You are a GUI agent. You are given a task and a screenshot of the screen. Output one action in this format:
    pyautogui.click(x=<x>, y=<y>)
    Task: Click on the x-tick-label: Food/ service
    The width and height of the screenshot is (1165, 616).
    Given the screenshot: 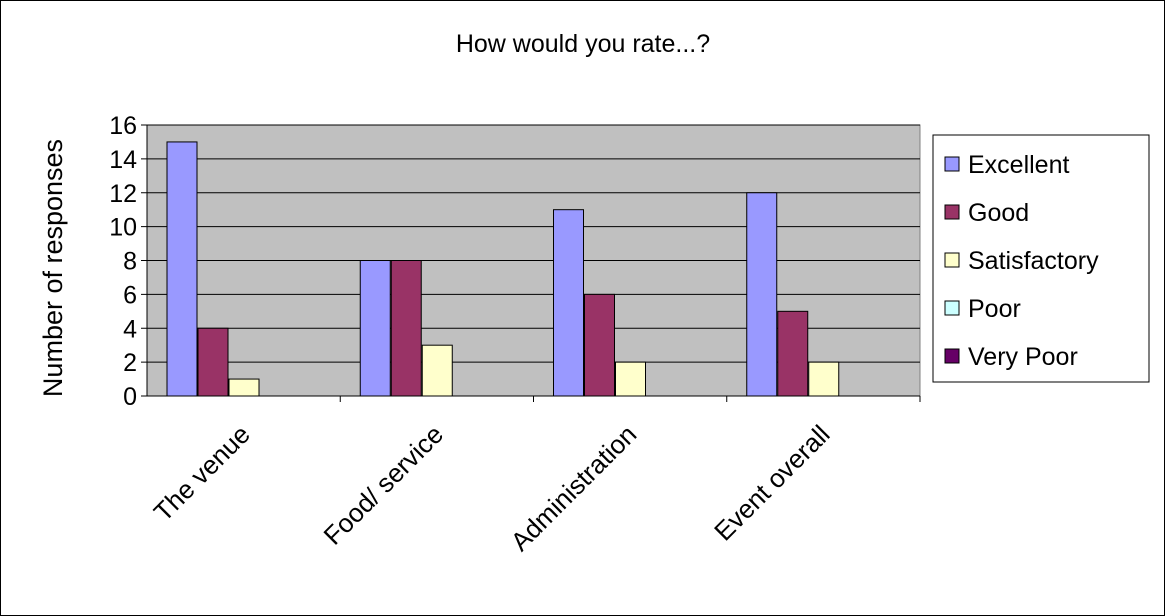 What is the action you would take?
    pyautogui.click(x=384, y=485)
    